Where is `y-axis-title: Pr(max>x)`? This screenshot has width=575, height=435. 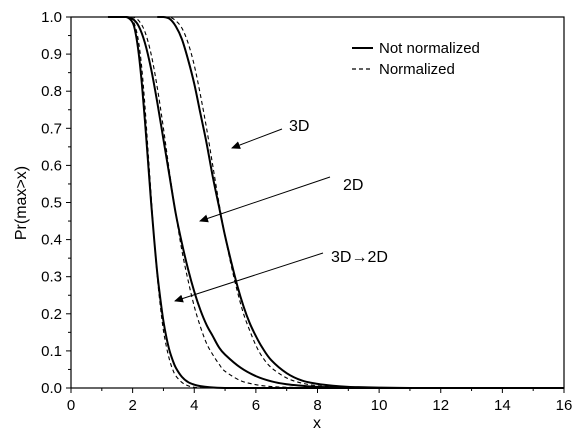 y-axis-title: Pr(max>x) is located at coordinates (21, 203).